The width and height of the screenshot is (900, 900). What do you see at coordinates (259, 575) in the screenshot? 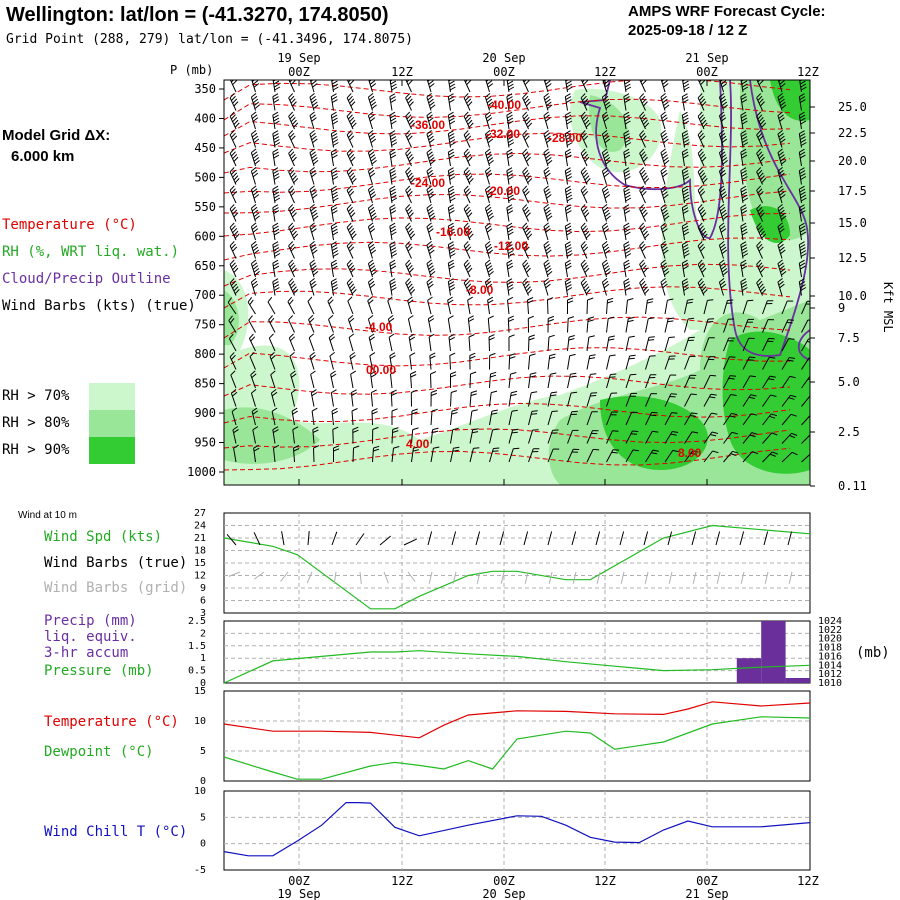
I see `barb-grid` at bounding box center [259, 575].